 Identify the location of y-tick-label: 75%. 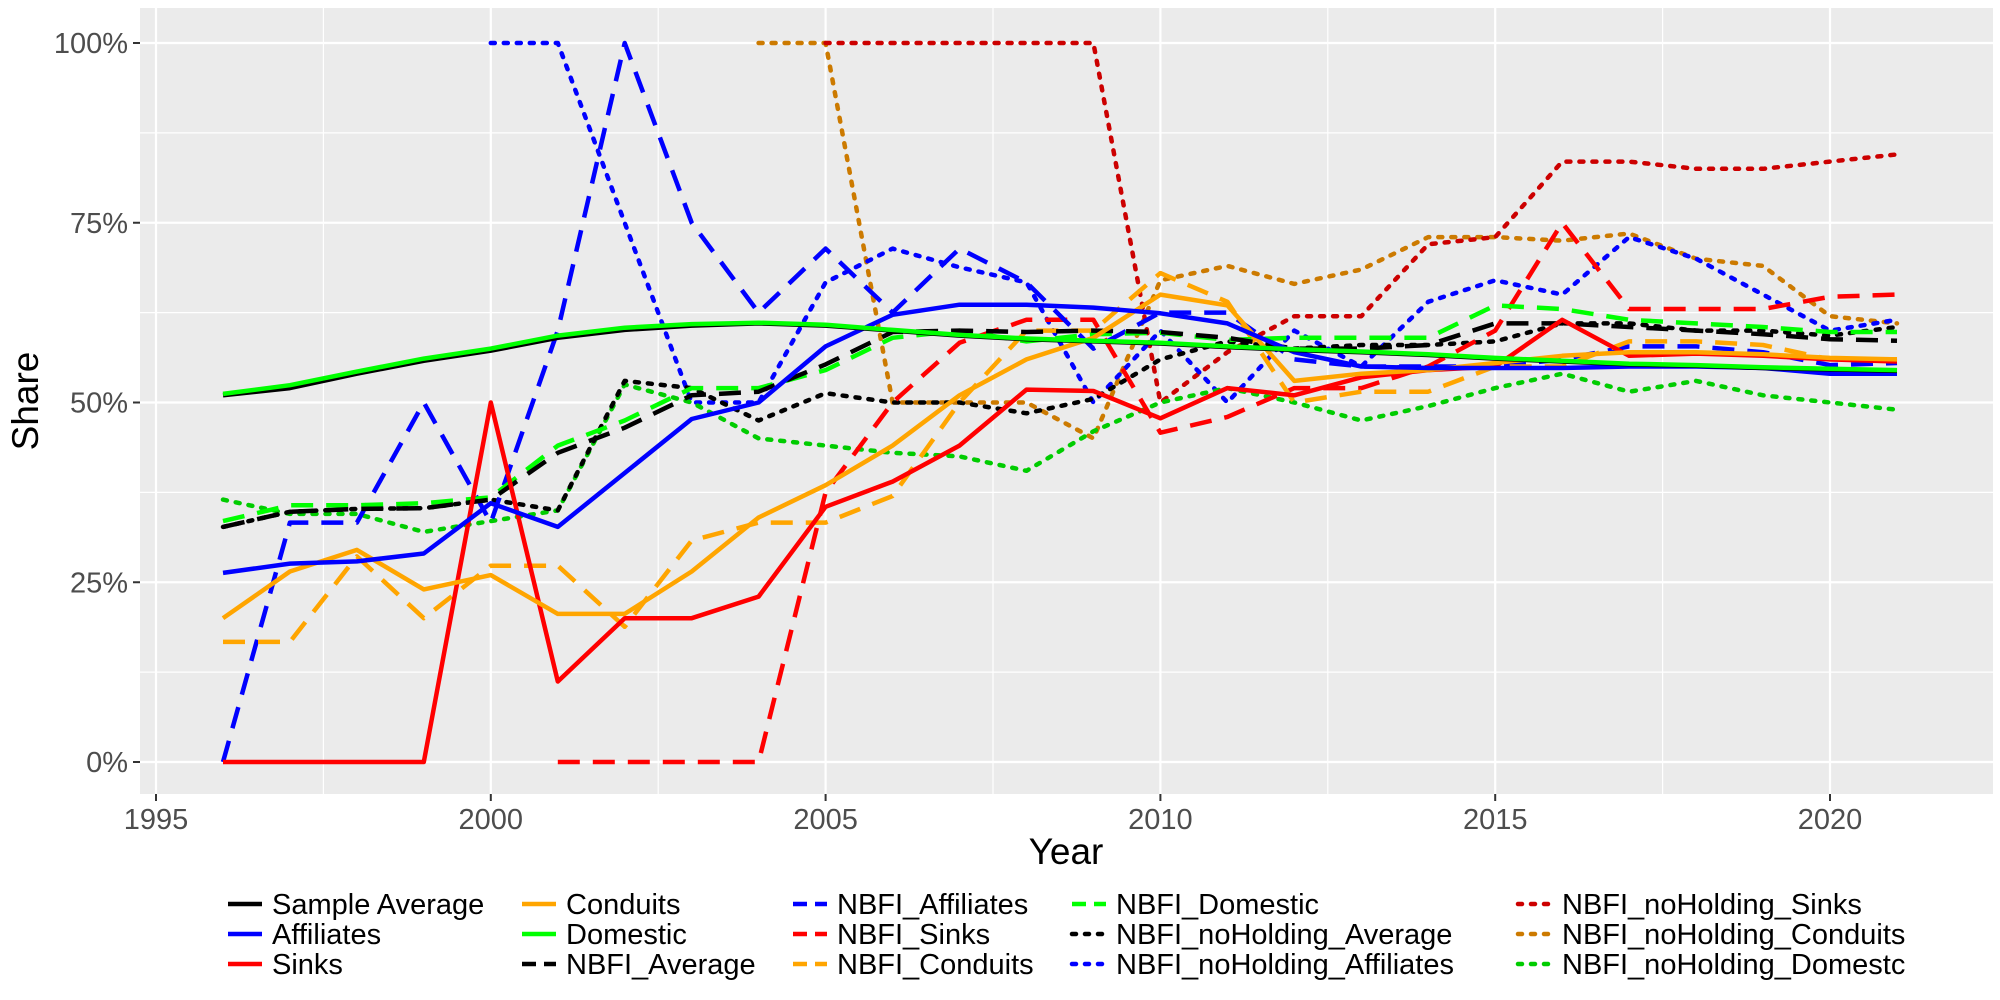
(99, 224).